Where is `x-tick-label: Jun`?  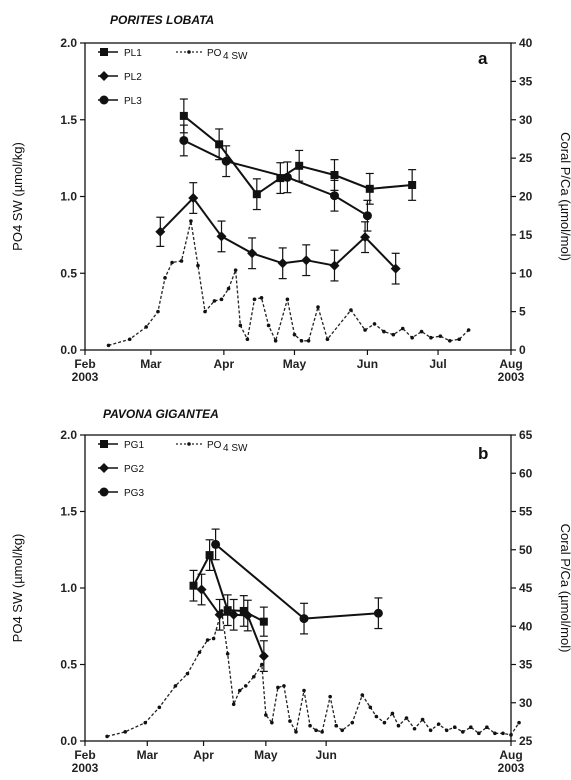
x-tick-label: Jun is located at coordinates (325, 755).